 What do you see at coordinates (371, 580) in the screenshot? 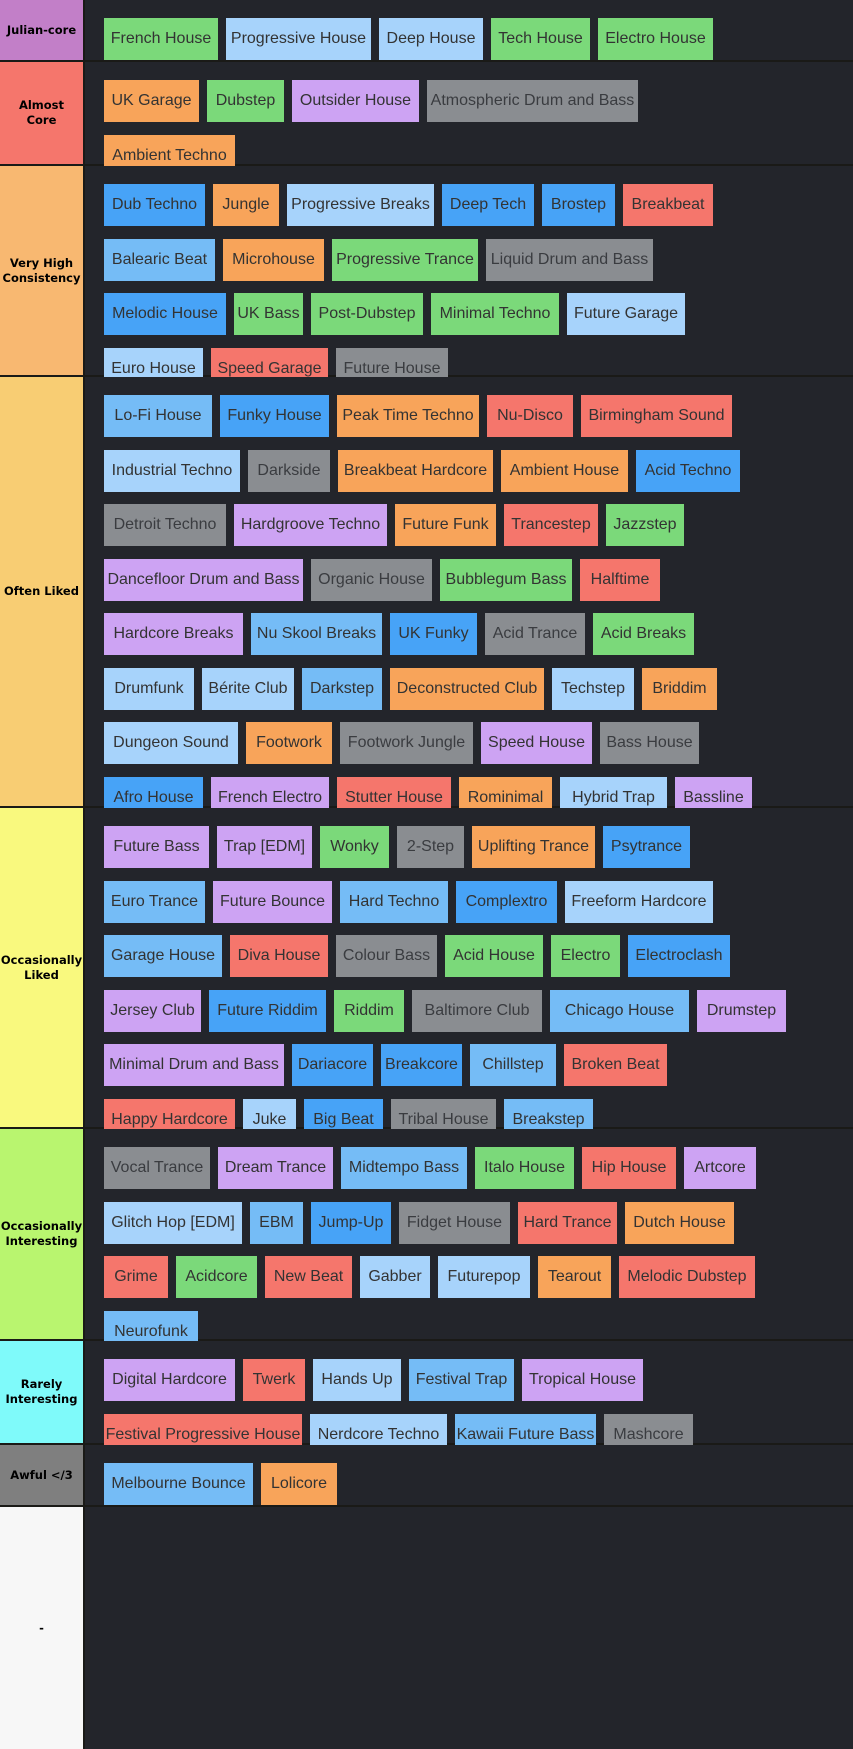
I see `genre-tag: Organic House` at bounding box center [371, 580].